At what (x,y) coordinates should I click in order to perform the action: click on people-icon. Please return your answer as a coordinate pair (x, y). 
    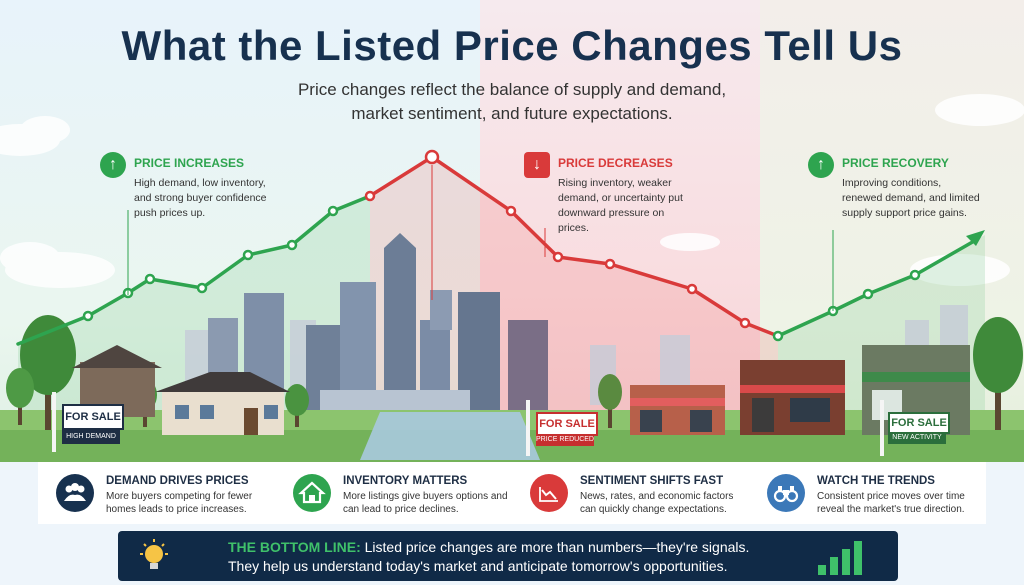
    Looking at the image, I should click on (75, 493).